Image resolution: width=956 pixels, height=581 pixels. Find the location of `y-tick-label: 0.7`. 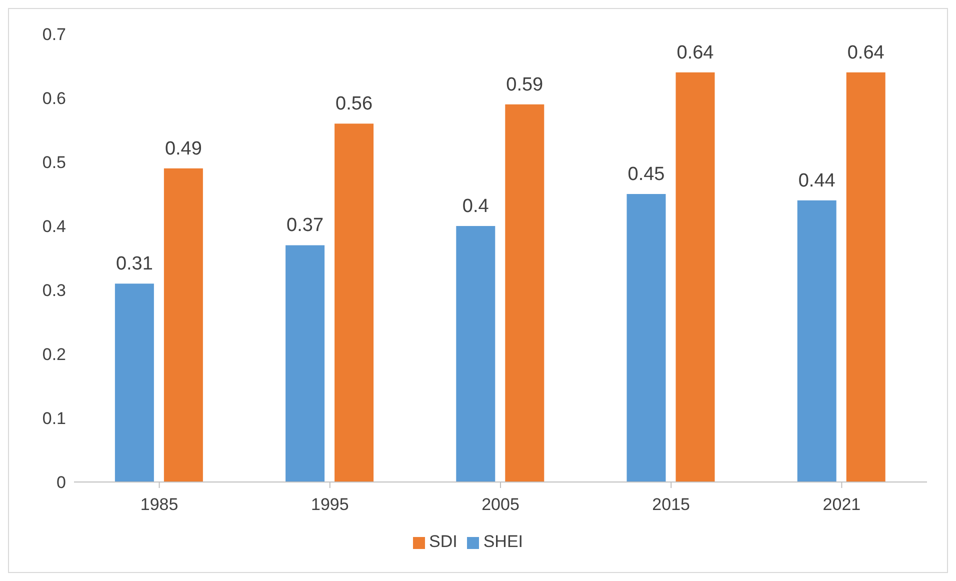

y-tick-label: 0.7 is located at coordinates (54, 34).